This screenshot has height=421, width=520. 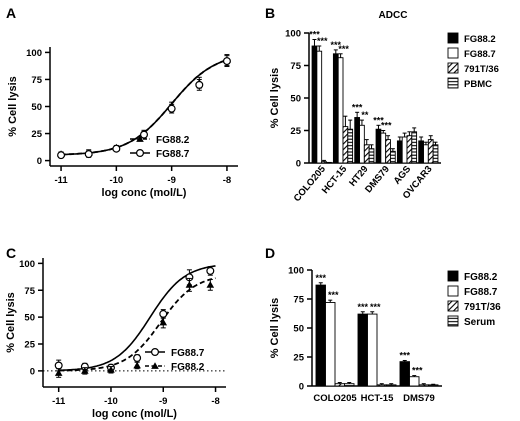 What do you see at coordinates (350, 146) in the screenshot?
I see `bar-hct-15-pbmc` at bounding box center [350, 146].